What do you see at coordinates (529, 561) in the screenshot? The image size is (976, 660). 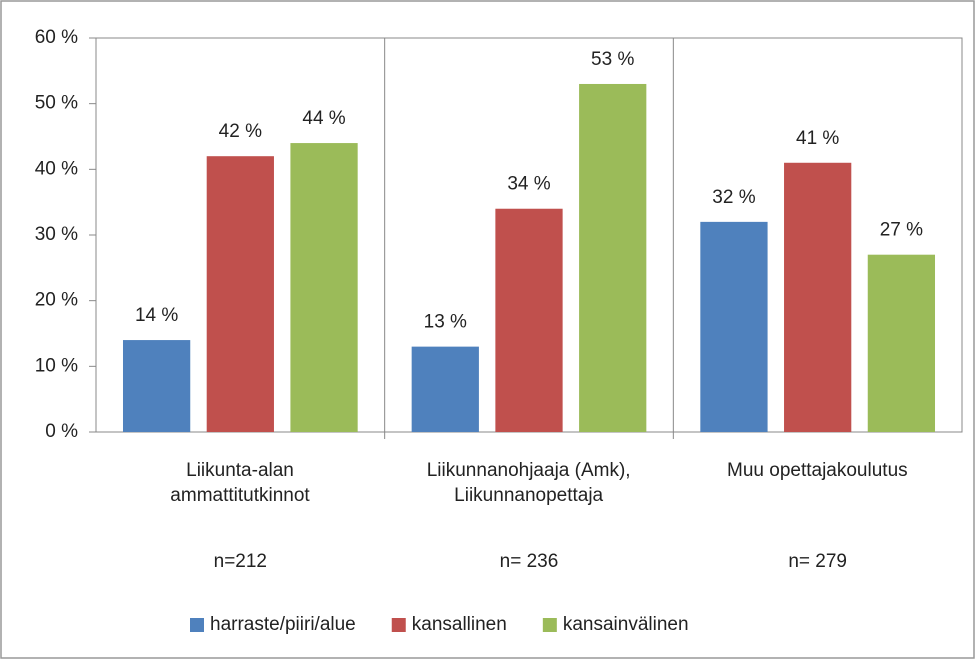 I see `sample-size: n= 236` at bounding box center [529, 561].